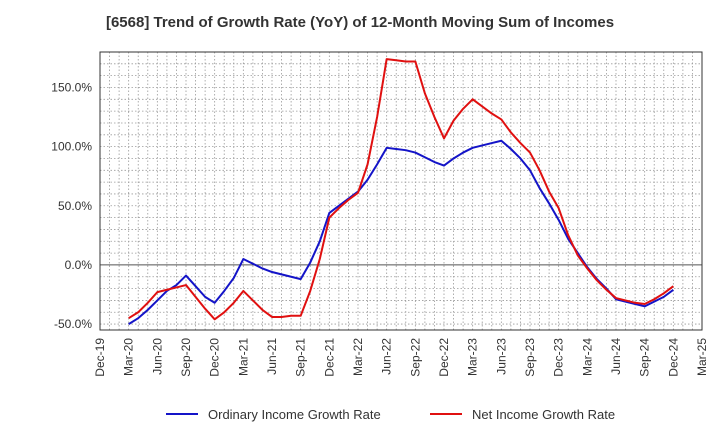 The height and width of the screenshot is (440, 720). I want to click on x-tick-label: Jun-22, so click(387, 356).